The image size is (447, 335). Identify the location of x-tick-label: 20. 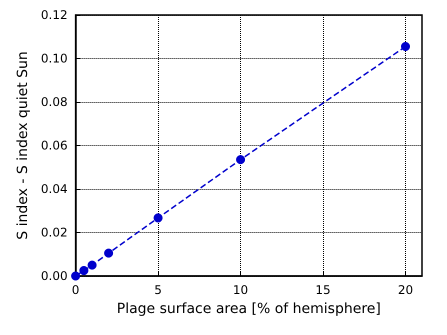
(406, 290).